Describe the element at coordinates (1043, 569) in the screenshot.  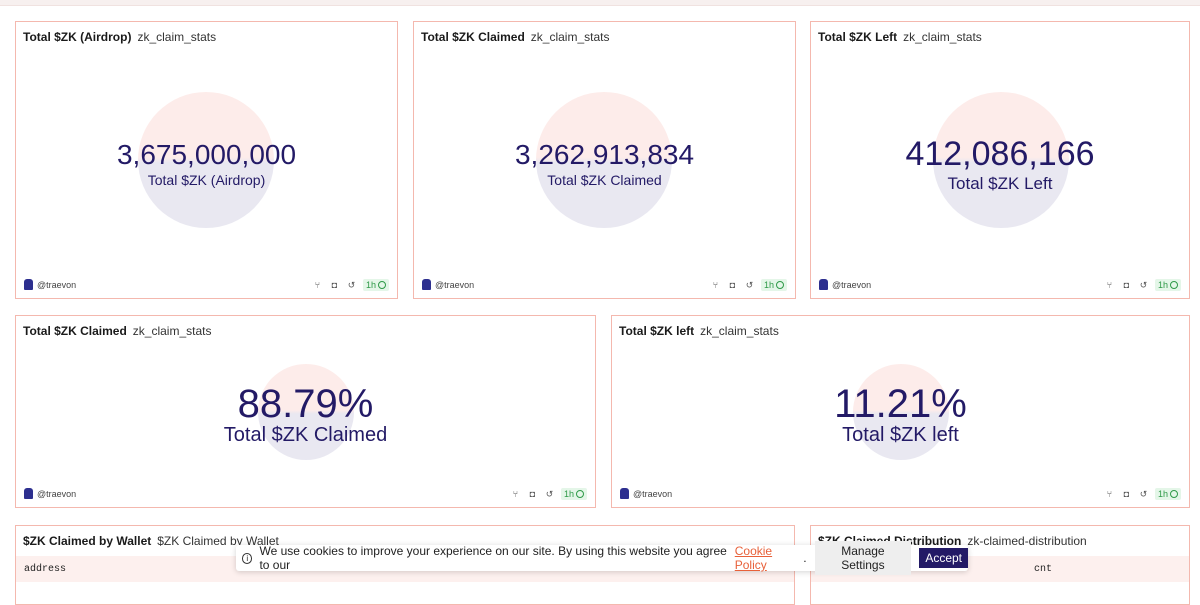
I see `column-header-cnt: cnt` at that location.